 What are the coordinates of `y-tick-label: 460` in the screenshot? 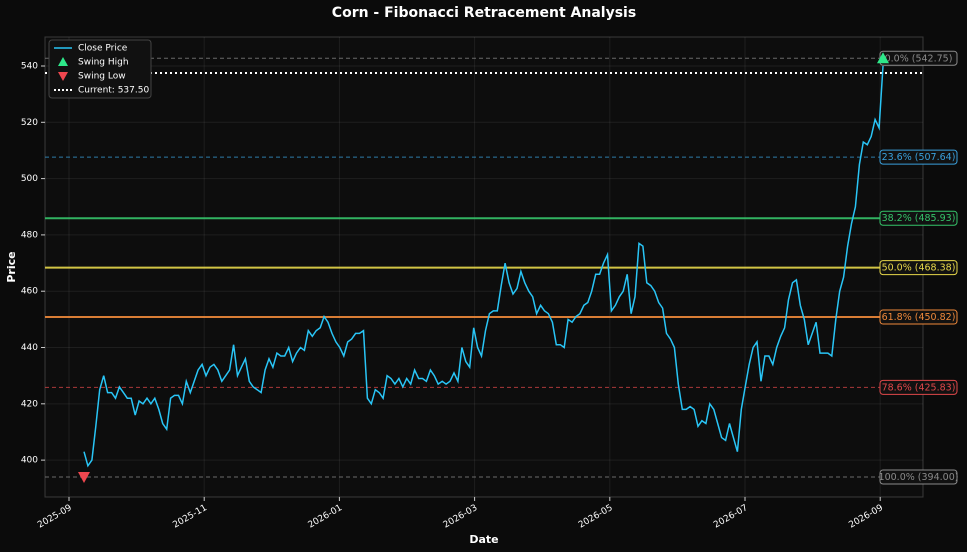 It's located at (29, 292).